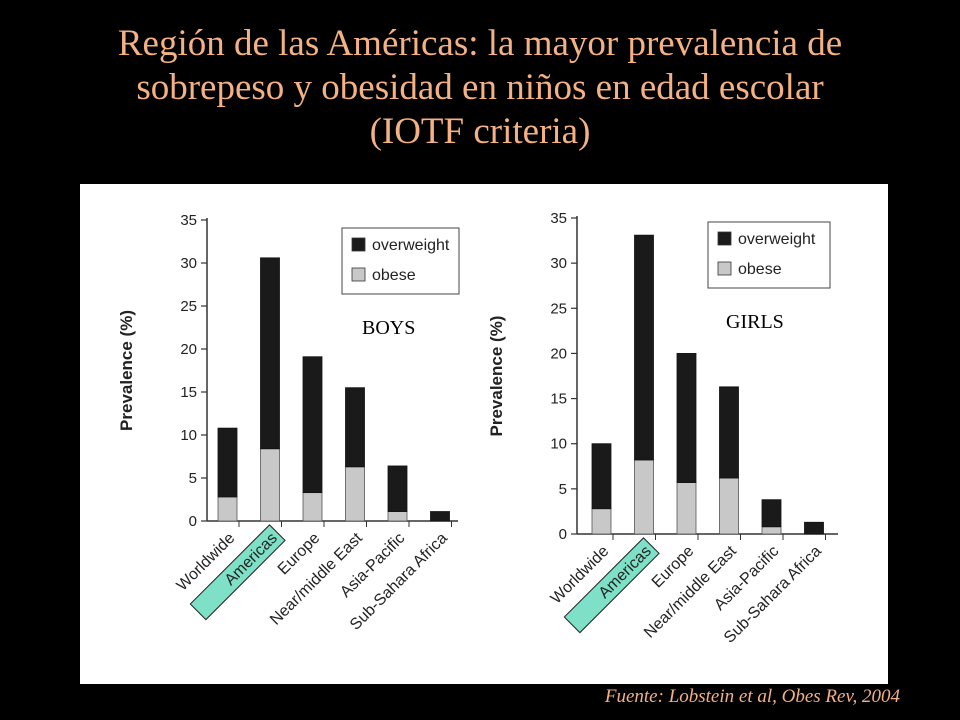 This screenshot has height=720, width=960. Describe the element at coordinates (558, 308) in the screenshot. I see `girls-y-tick-label: 25` at that location.